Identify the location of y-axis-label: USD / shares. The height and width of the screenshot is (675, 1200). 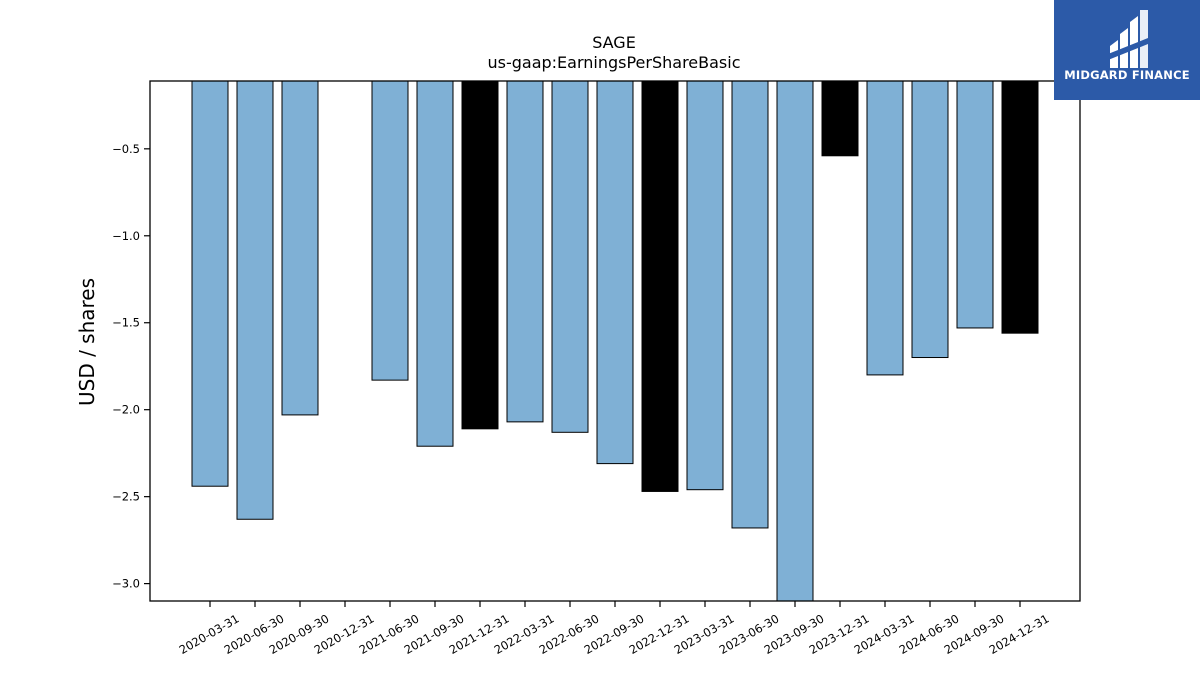
(87, 342).